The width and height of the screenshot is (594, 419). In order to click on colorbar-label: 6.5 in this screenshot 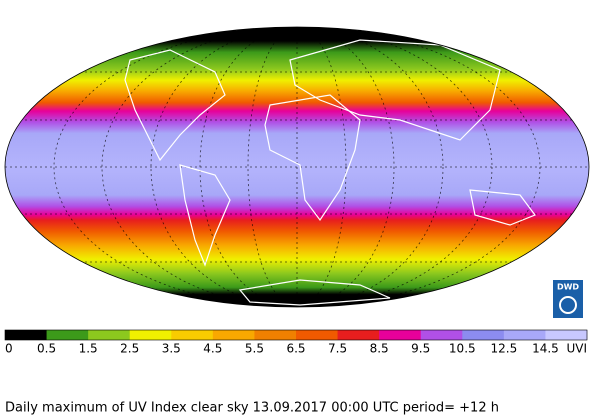, I will do `click(295, 349)`.